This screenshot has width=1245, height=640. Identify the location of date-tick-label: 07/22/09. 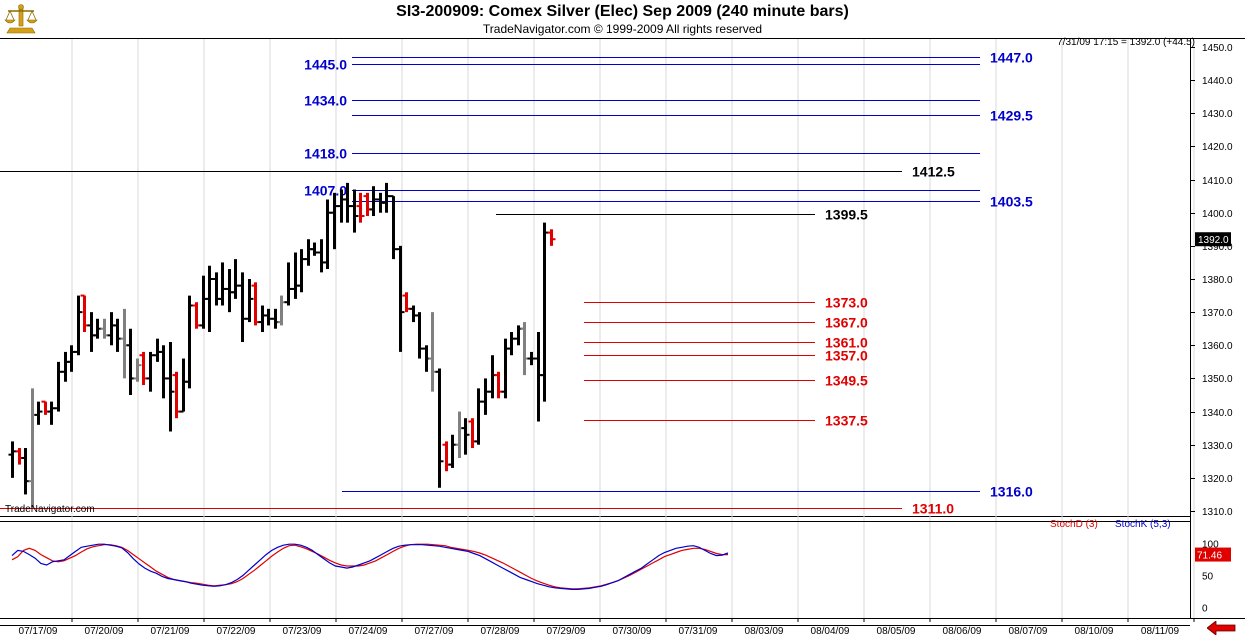
(236, 631).